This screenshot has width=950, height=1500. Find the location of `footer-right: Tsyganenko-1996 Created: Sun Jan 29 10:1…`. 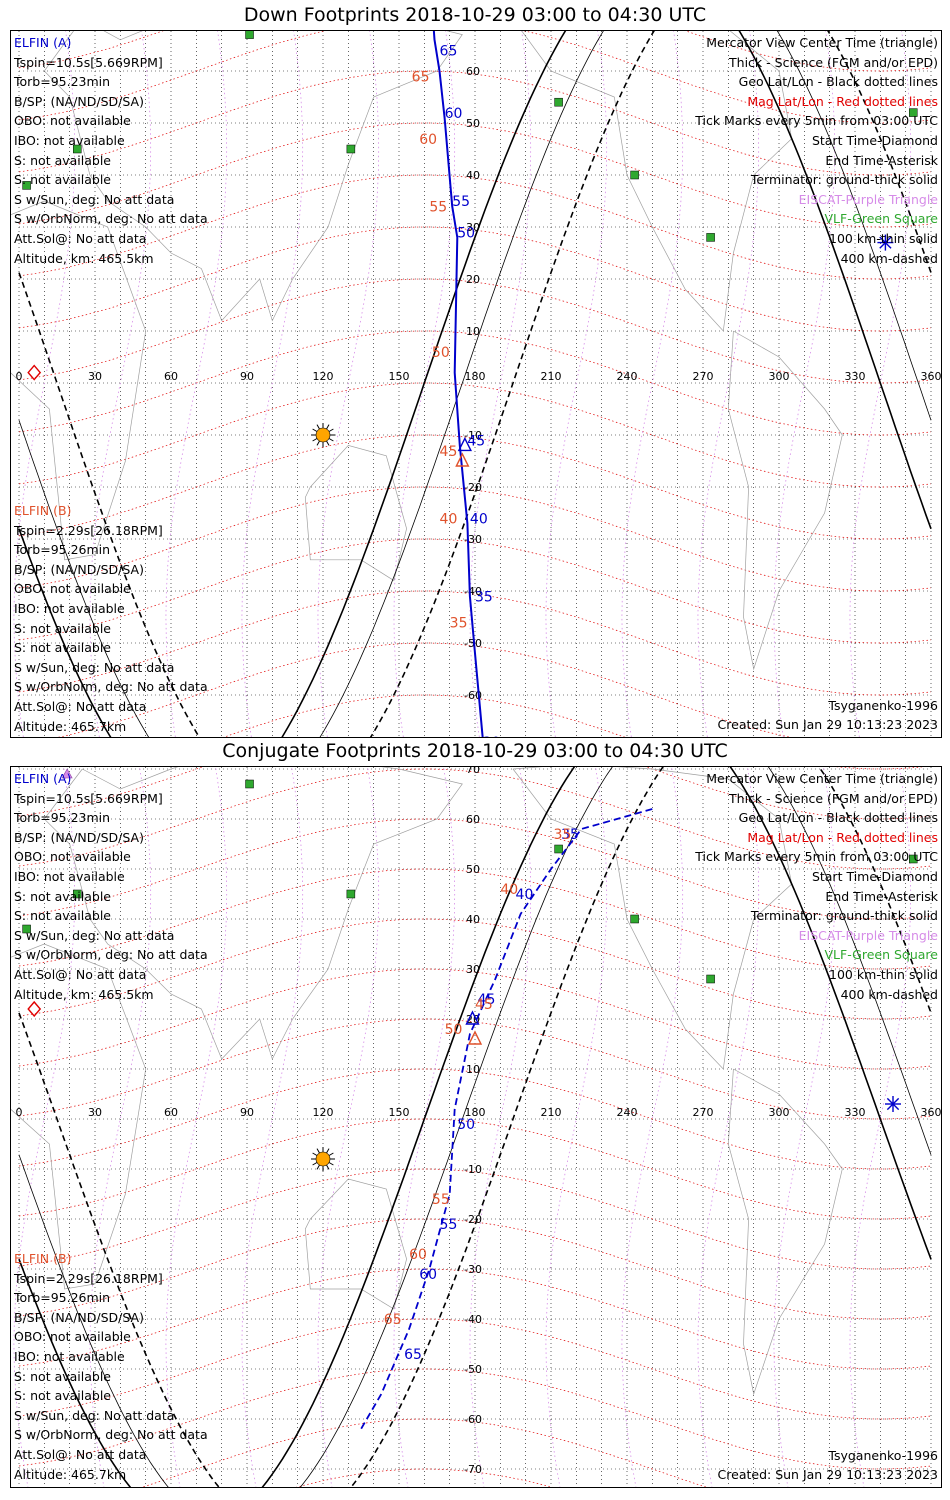

footer-right: Tsyganenko-1996 Created: Sun Jan 29 10:1… is located at coordinates (828, 715).